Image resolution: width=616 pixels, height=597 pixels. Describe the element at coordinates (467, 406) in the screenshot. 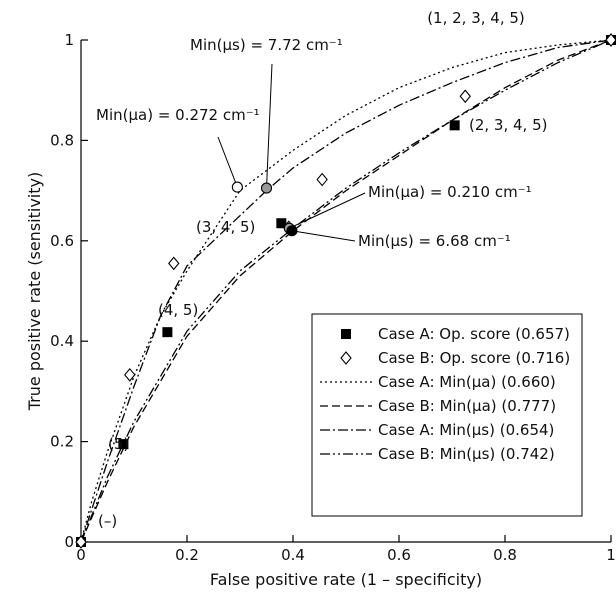

I see `legend-label: Case B: Min(μa) (0.777)` at that location.